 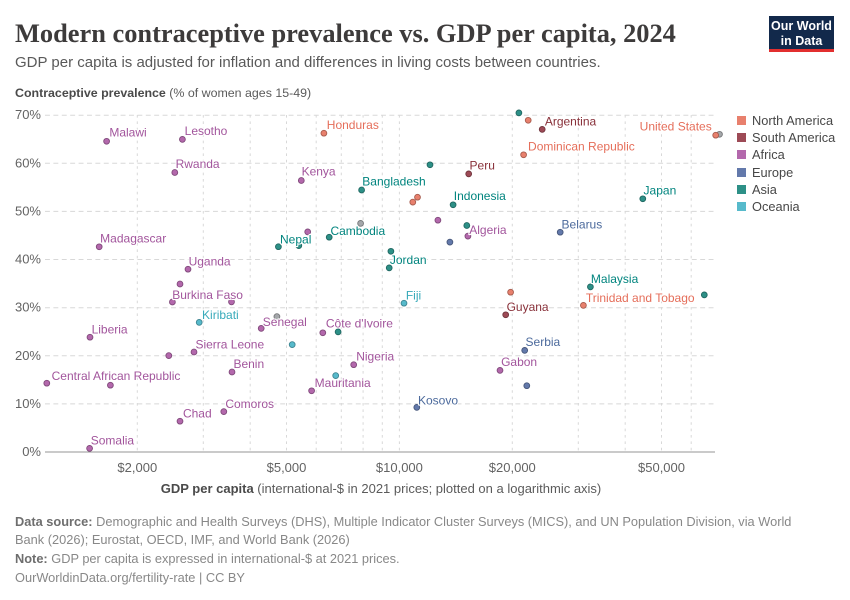 What do you see at coordinates (127, 132) in the screenshot?
I see `svg-text: Malawi` at bounding box center [127, 132].